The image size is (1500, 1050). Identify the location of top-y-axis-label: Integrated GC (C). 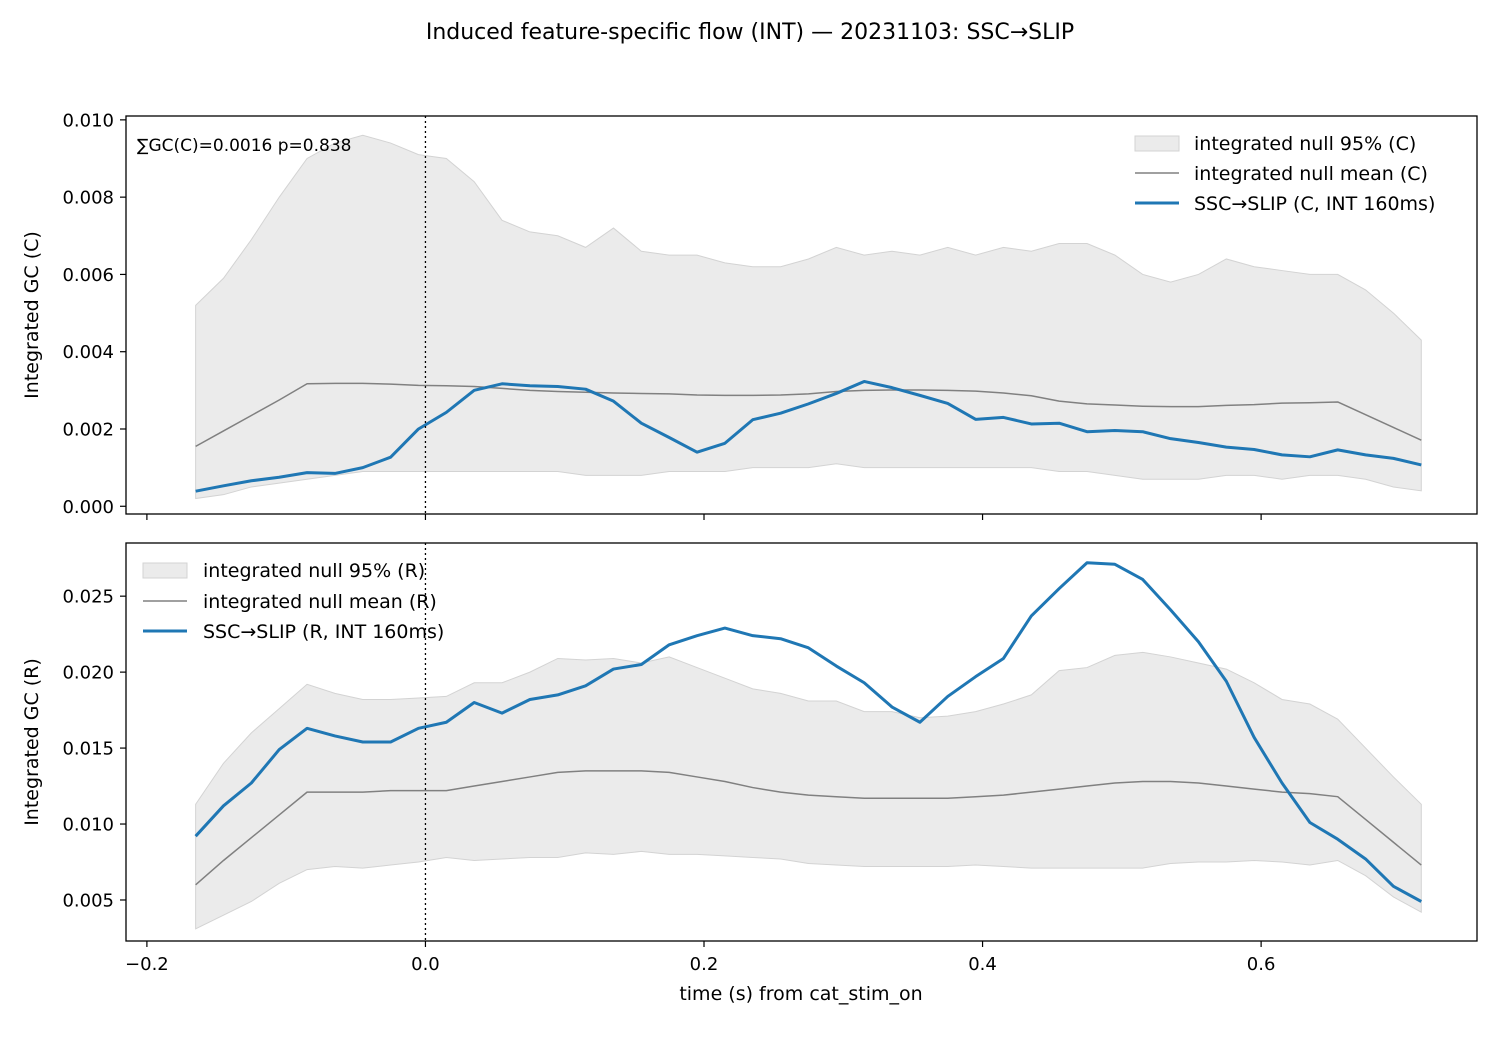
(32, 315).